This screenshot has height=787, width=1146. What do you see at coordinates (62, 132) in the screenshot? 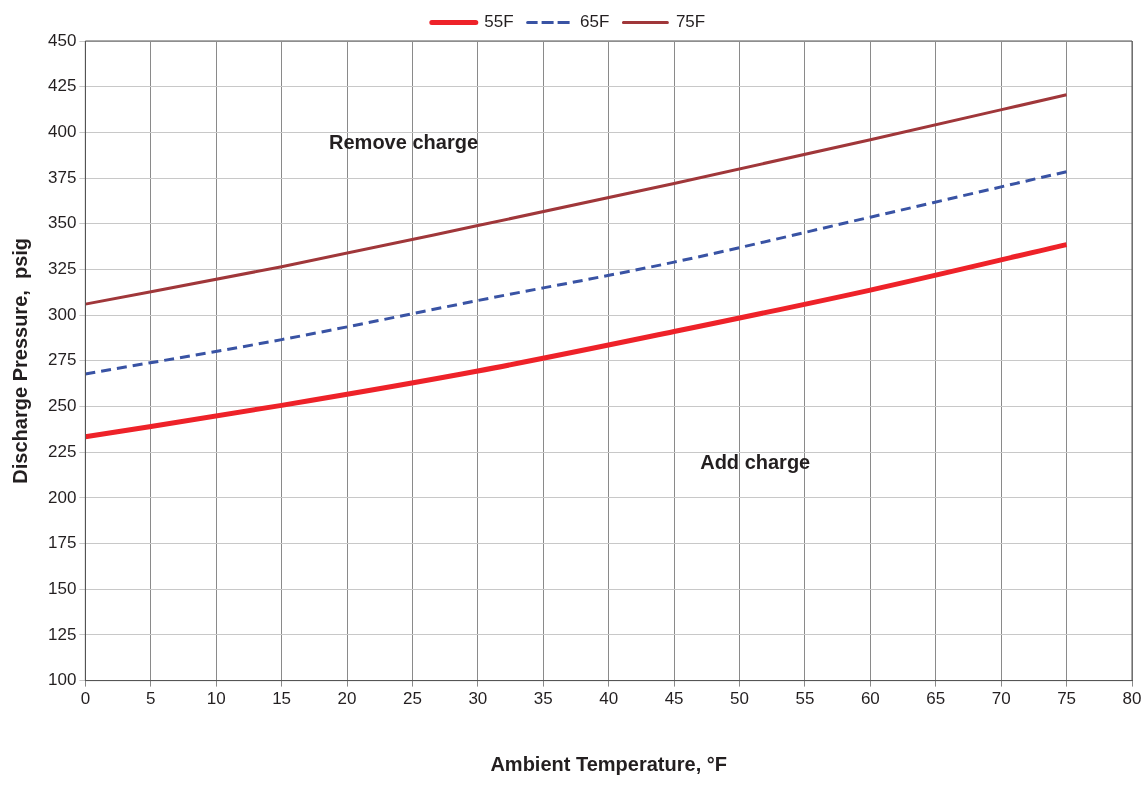
I see `y-tick-label: 400` at bounding box center [62, 132].